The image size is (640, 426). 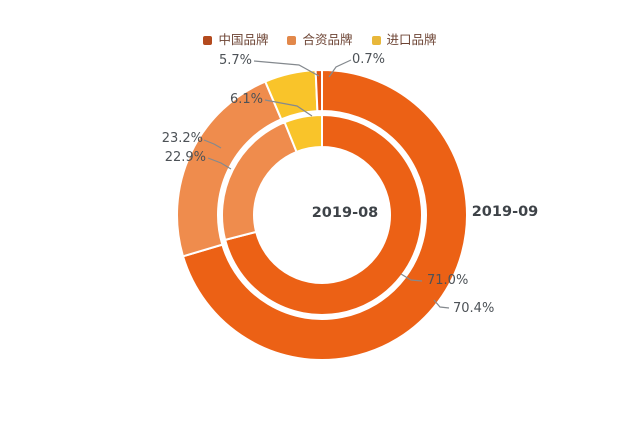 What do you see at coordinates (182, 138) in the screenshot?
I see `pct-label-outer-joint: 23.2%` at bounding box center [182, 138].